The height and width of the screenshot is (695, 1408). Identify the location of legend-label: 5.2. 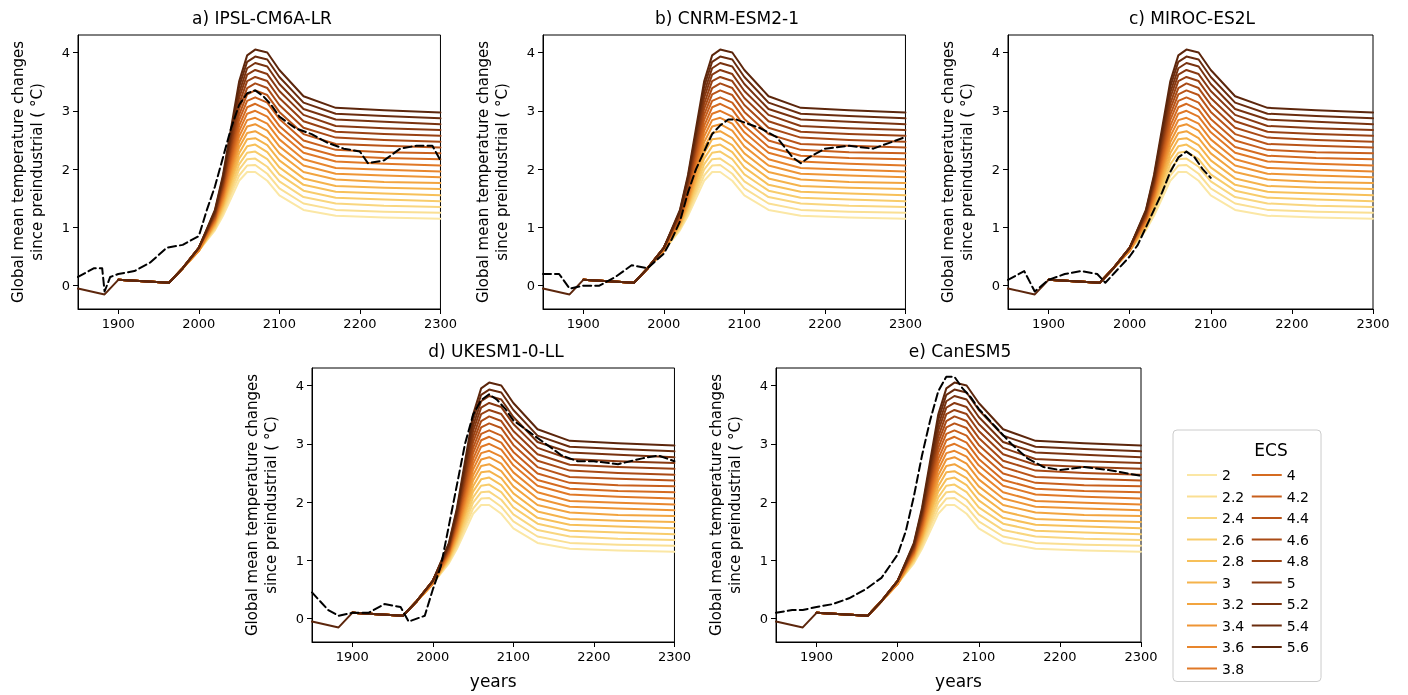
(1298, 604).